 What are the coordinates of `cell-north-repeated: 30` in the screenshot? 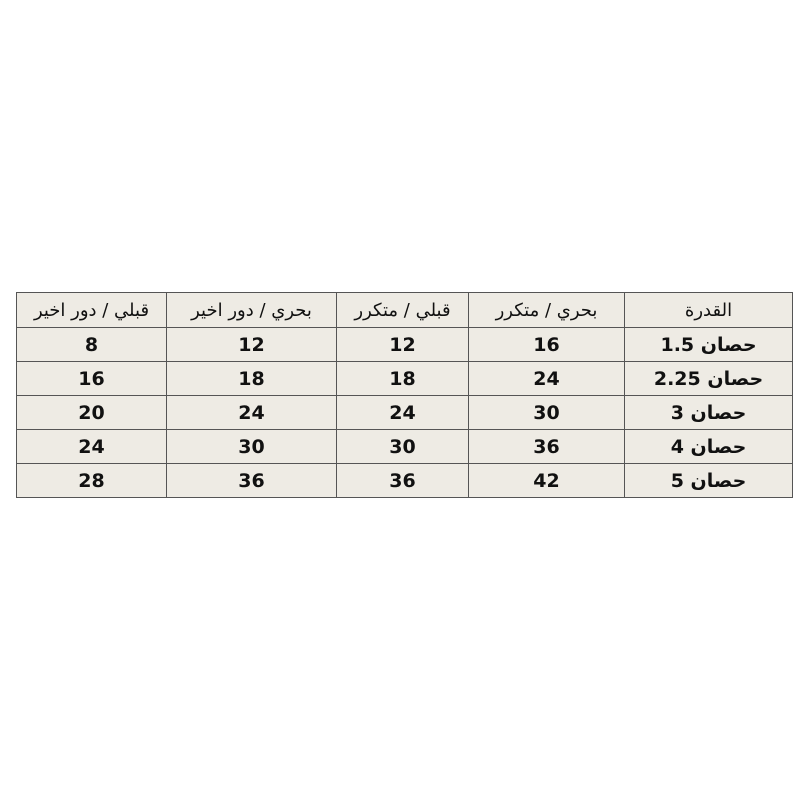 It's located at (546, 412).